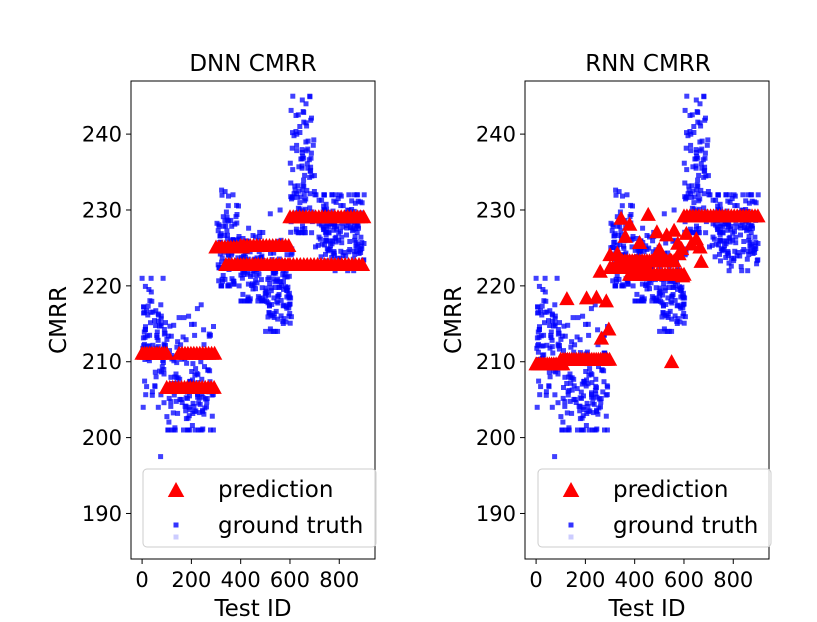  What do you see at coordinates (176, 531) in the screenshot?
I see `legend-ground-truth-marker` at bounding box center [176, 531].